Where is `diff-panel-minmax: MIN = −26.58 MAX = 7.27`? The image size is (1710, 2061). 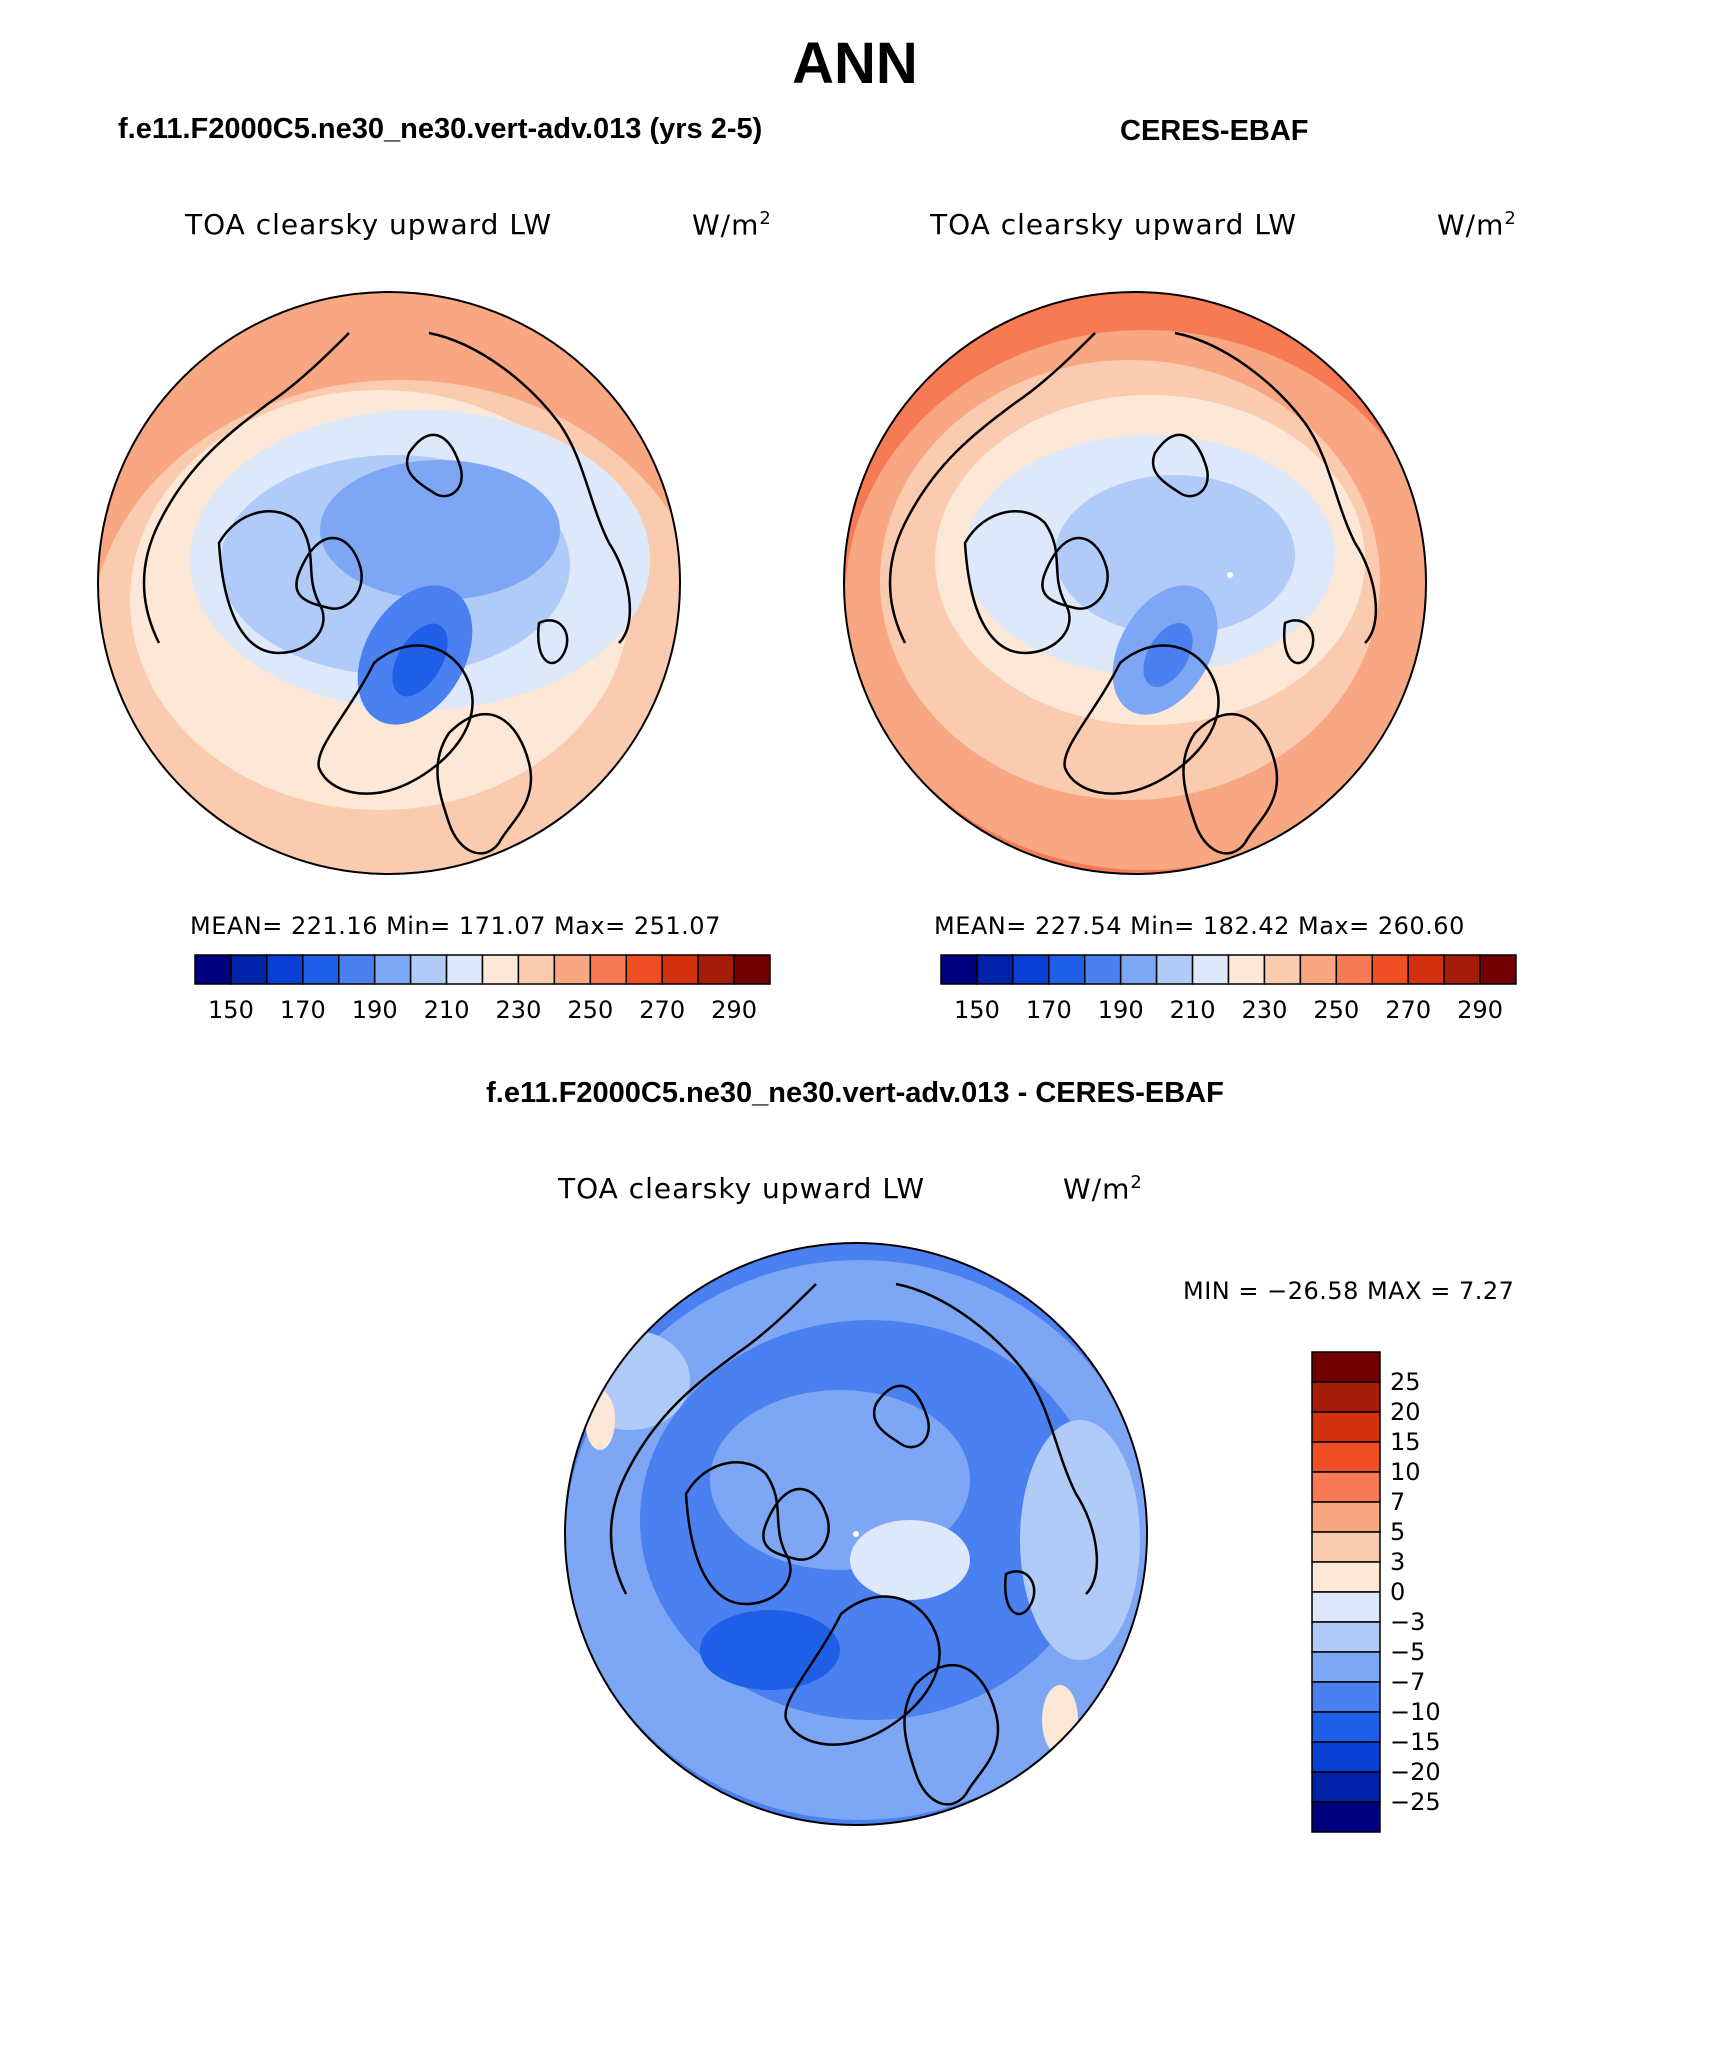 diff-panel-minmax: MIN = −26.58 MAX = 7.27 is located at coordinates (1349, 1291).